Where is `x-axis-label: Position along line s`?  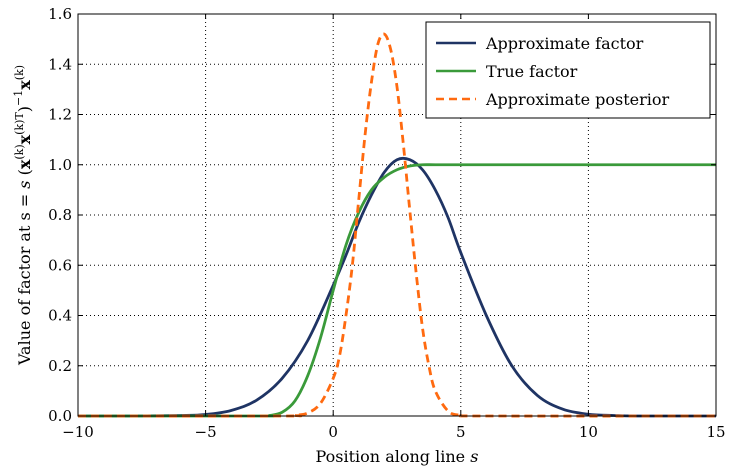 x-axis-label: Position along line s is located at coordinates (397, 456).